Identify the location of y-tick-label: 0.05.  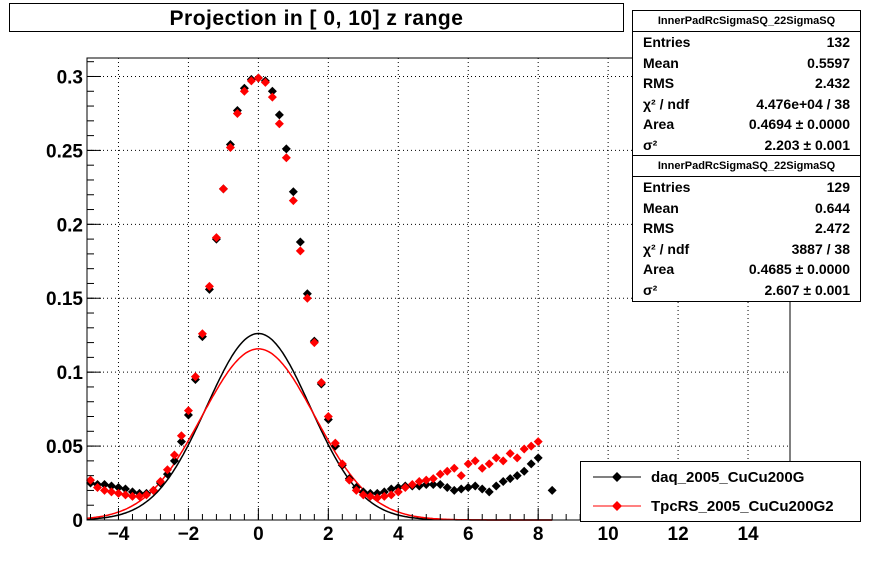
(64, 447).